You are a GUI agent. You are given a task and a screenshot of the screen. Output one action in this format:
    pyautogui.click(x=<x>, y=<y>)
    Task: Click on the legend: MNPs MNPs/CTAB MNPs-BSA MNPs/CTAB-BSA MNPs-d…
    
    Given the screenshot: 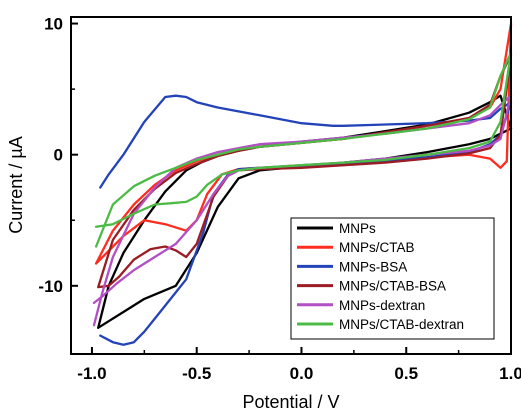 What is the action you would take?
    pyautogui.click(x=392, y=278)
    